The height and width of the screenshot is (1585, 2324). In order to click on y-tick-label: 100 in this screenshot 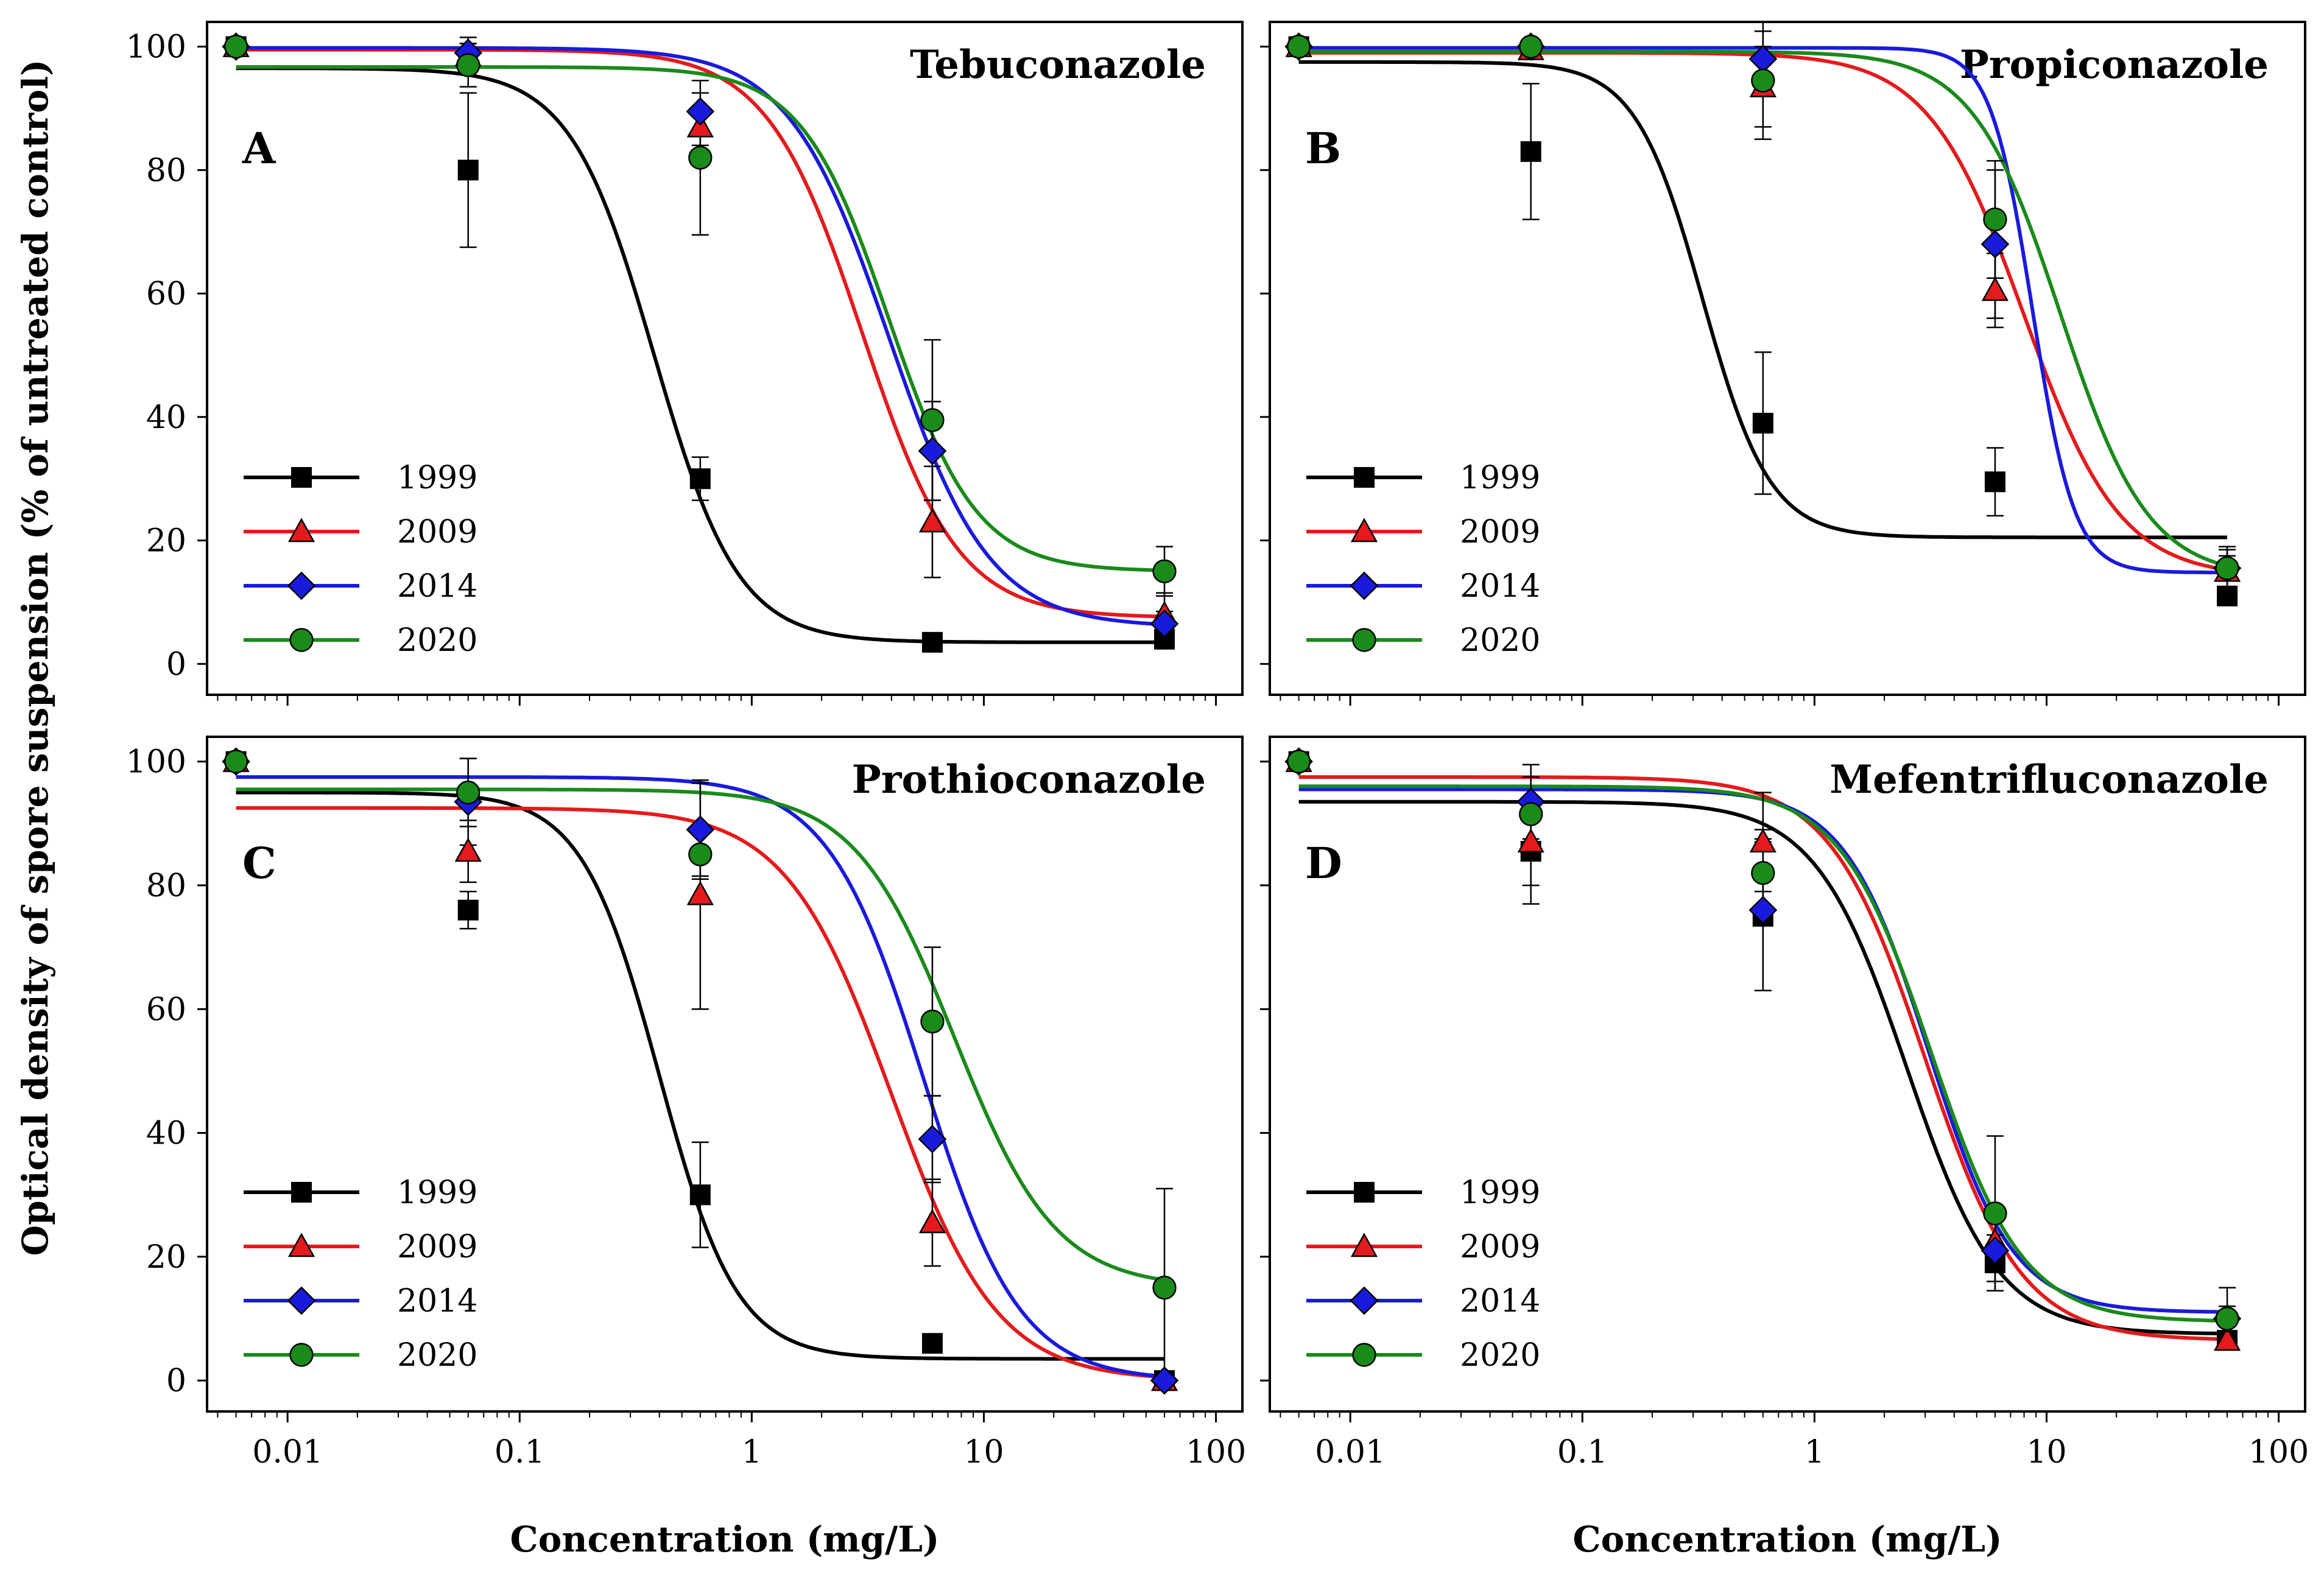, I will do `click(156, 763)`.